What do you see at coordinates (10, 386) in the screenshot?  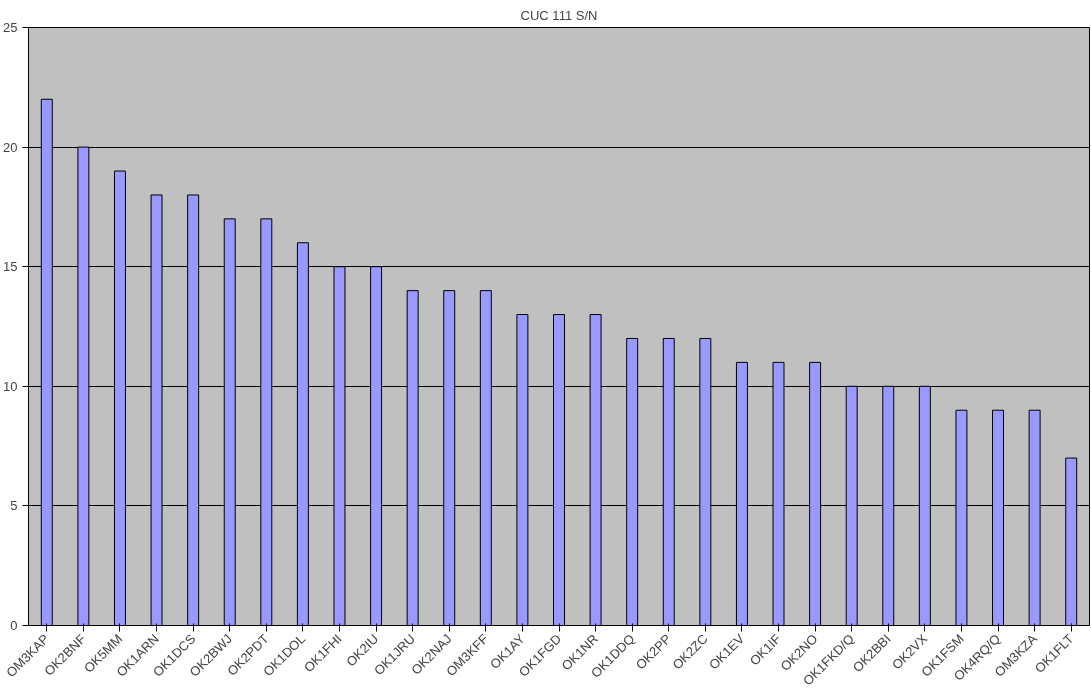 I see `y-tick-label: 10` at bounding box center [10, 386].